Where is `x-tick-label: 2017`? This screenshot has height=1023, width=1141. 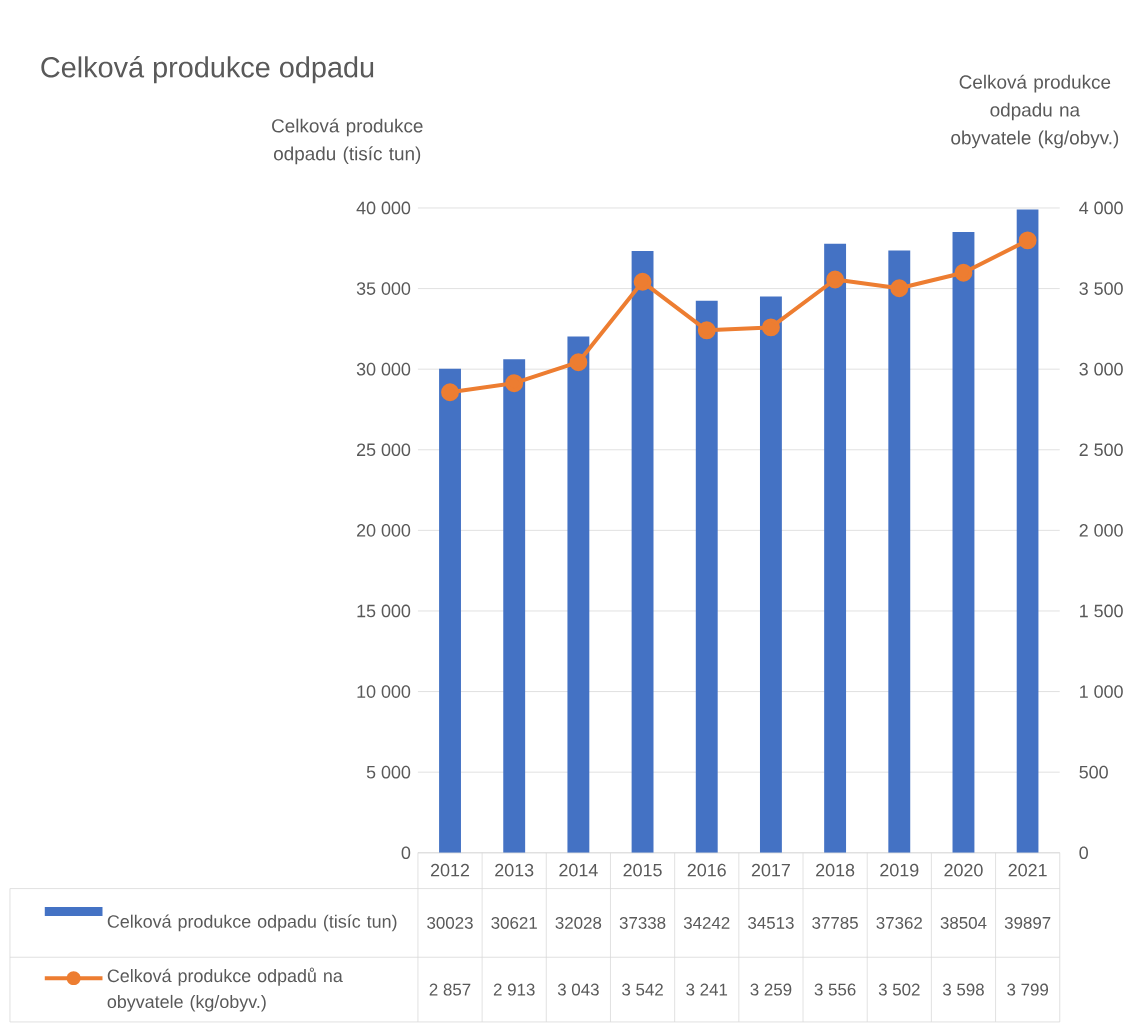 x-tick-label: 2017 is located at coordinates (770, 870).